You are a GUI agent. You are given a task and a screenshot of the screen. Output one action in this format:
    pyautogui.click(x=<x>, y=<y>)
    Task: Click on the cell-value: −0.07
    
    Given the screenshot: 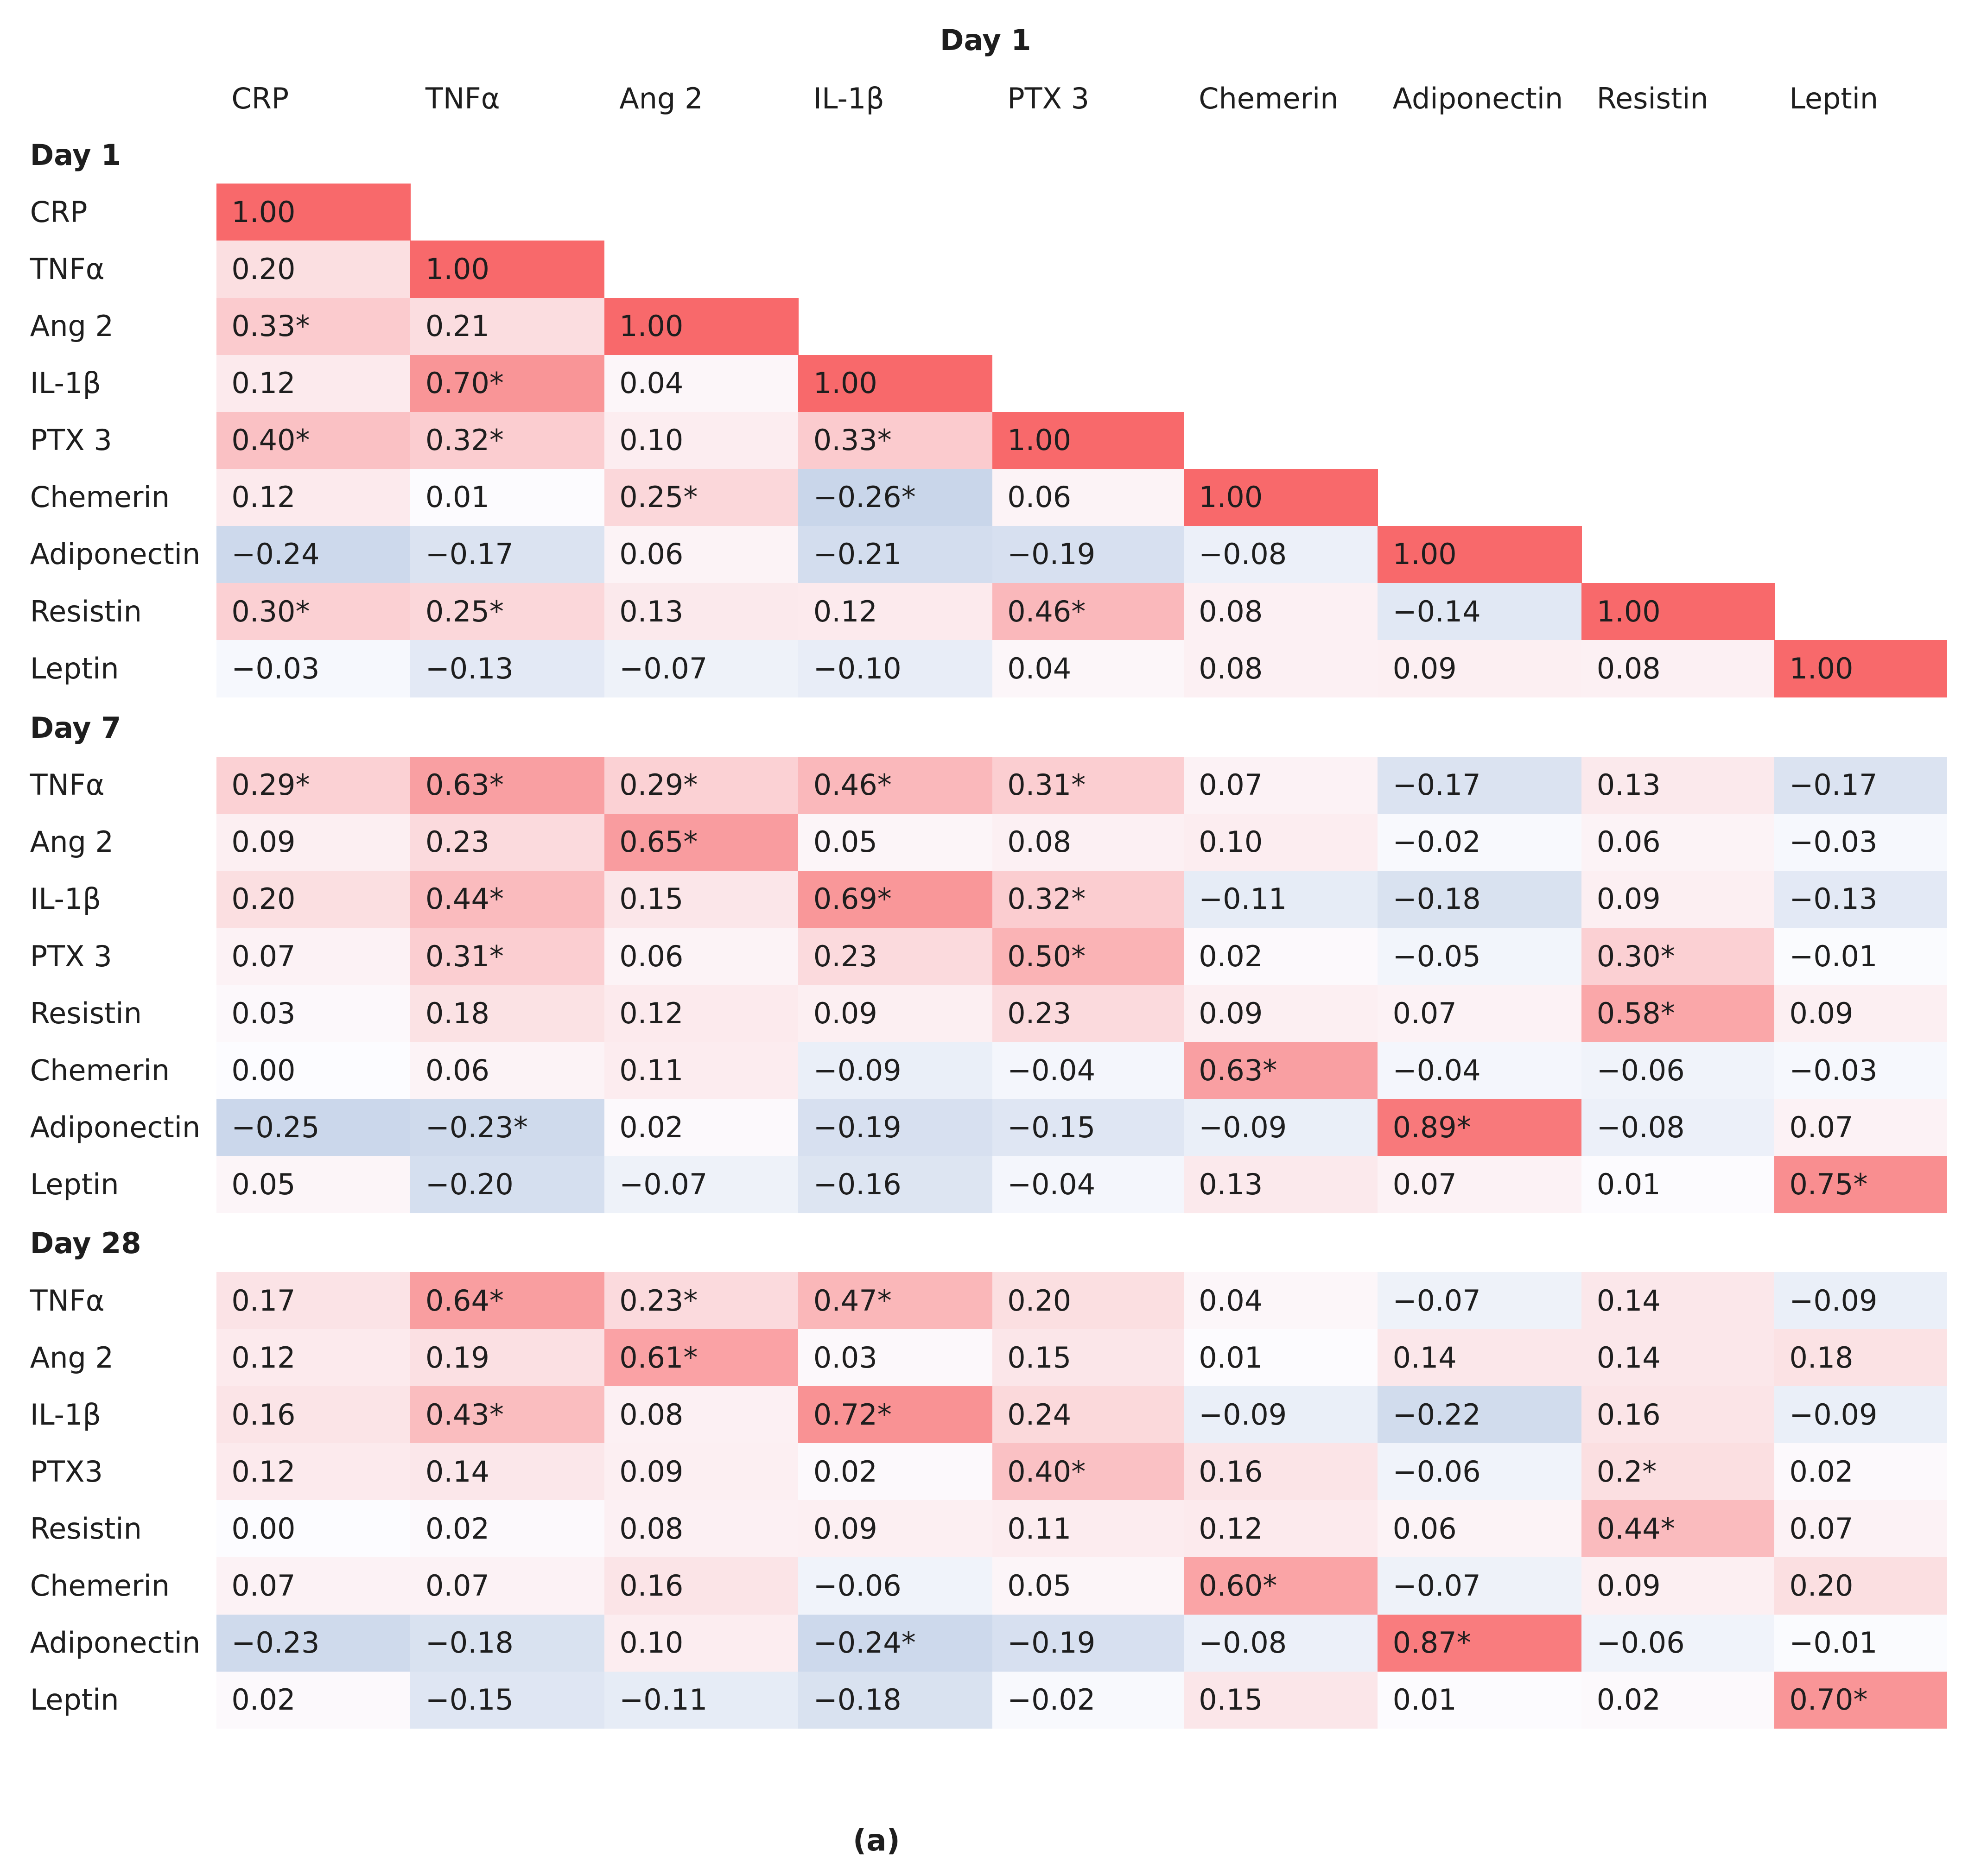 What is the action you would take?
    pyautogui.click(x=1436, y=1301)
    